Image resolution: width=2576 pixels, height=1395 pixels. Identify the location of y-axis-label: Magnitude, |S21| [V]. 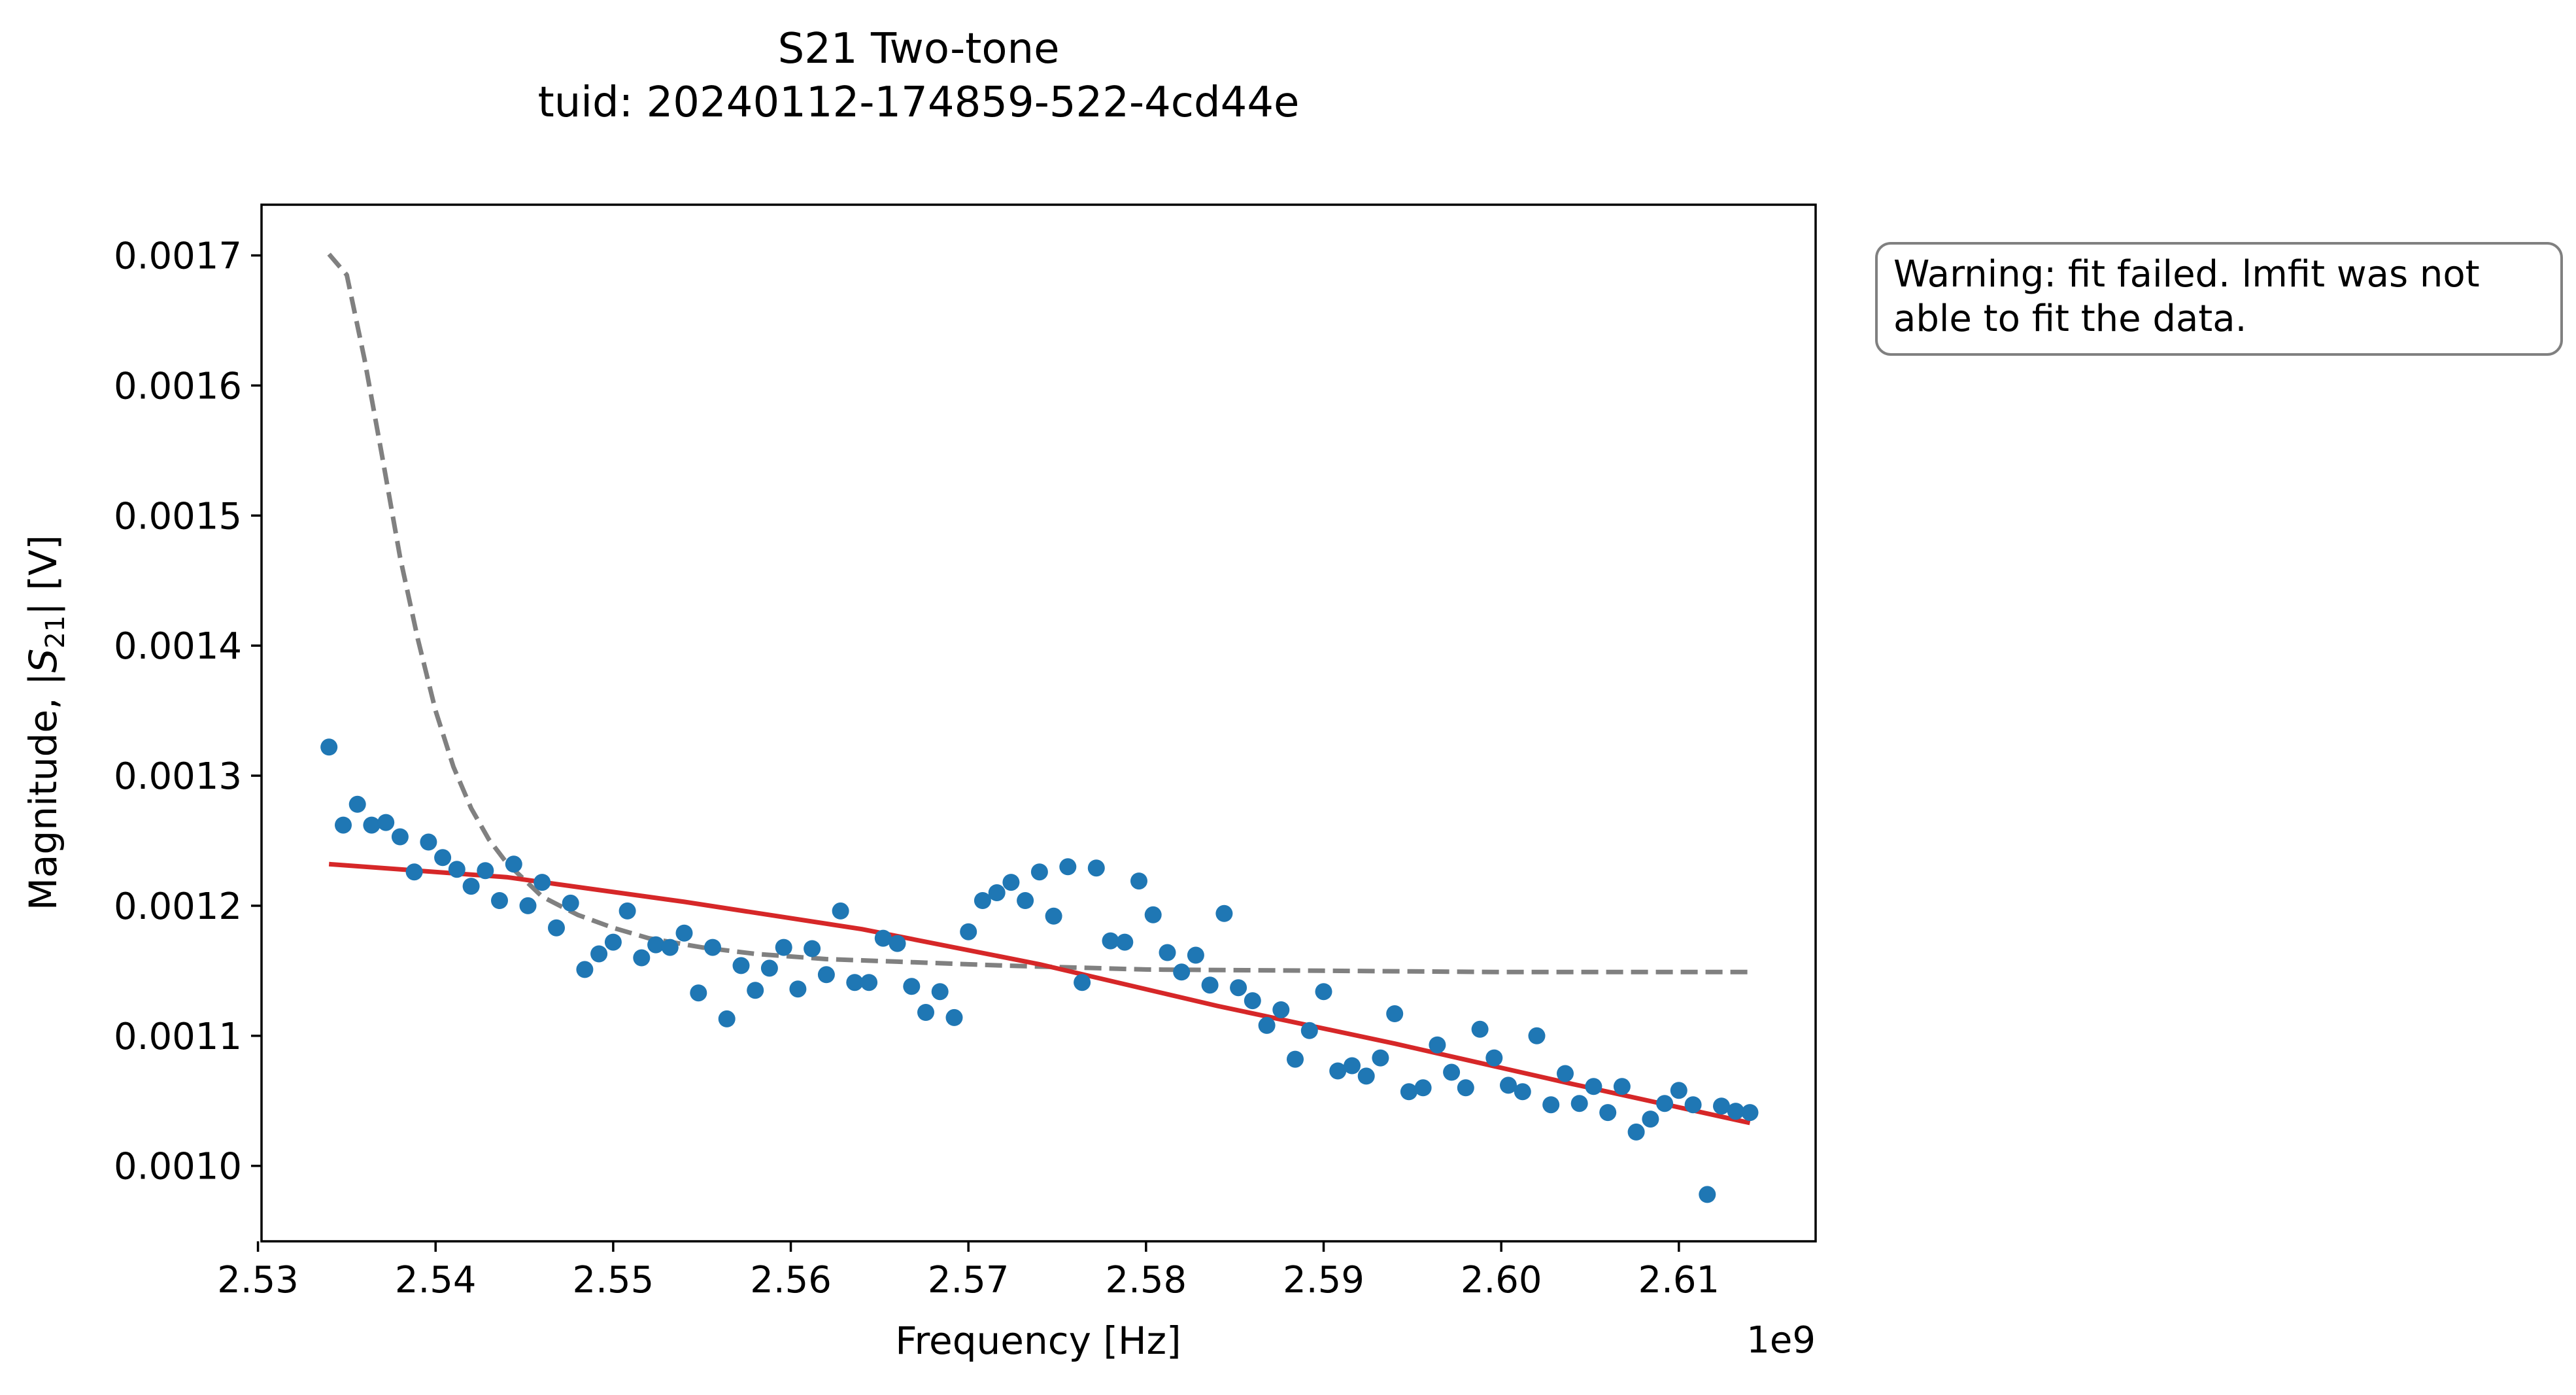
(46, 722).